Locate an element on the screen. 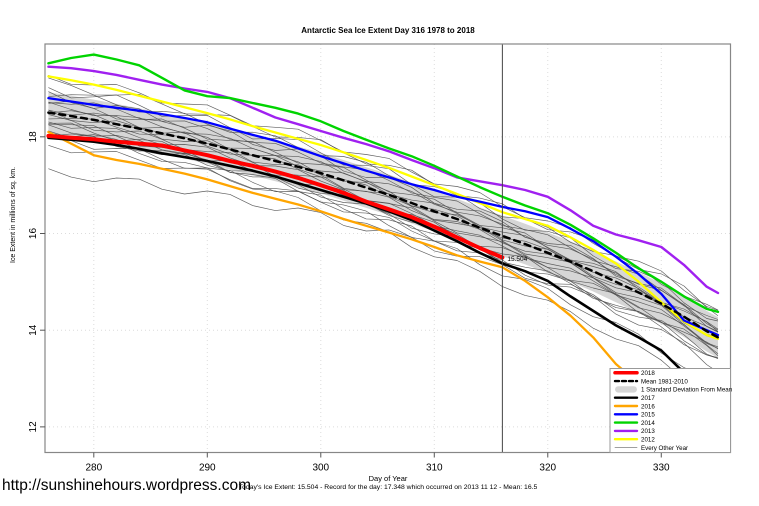  legend-item: 2017 is located at coordinates (634, 398).